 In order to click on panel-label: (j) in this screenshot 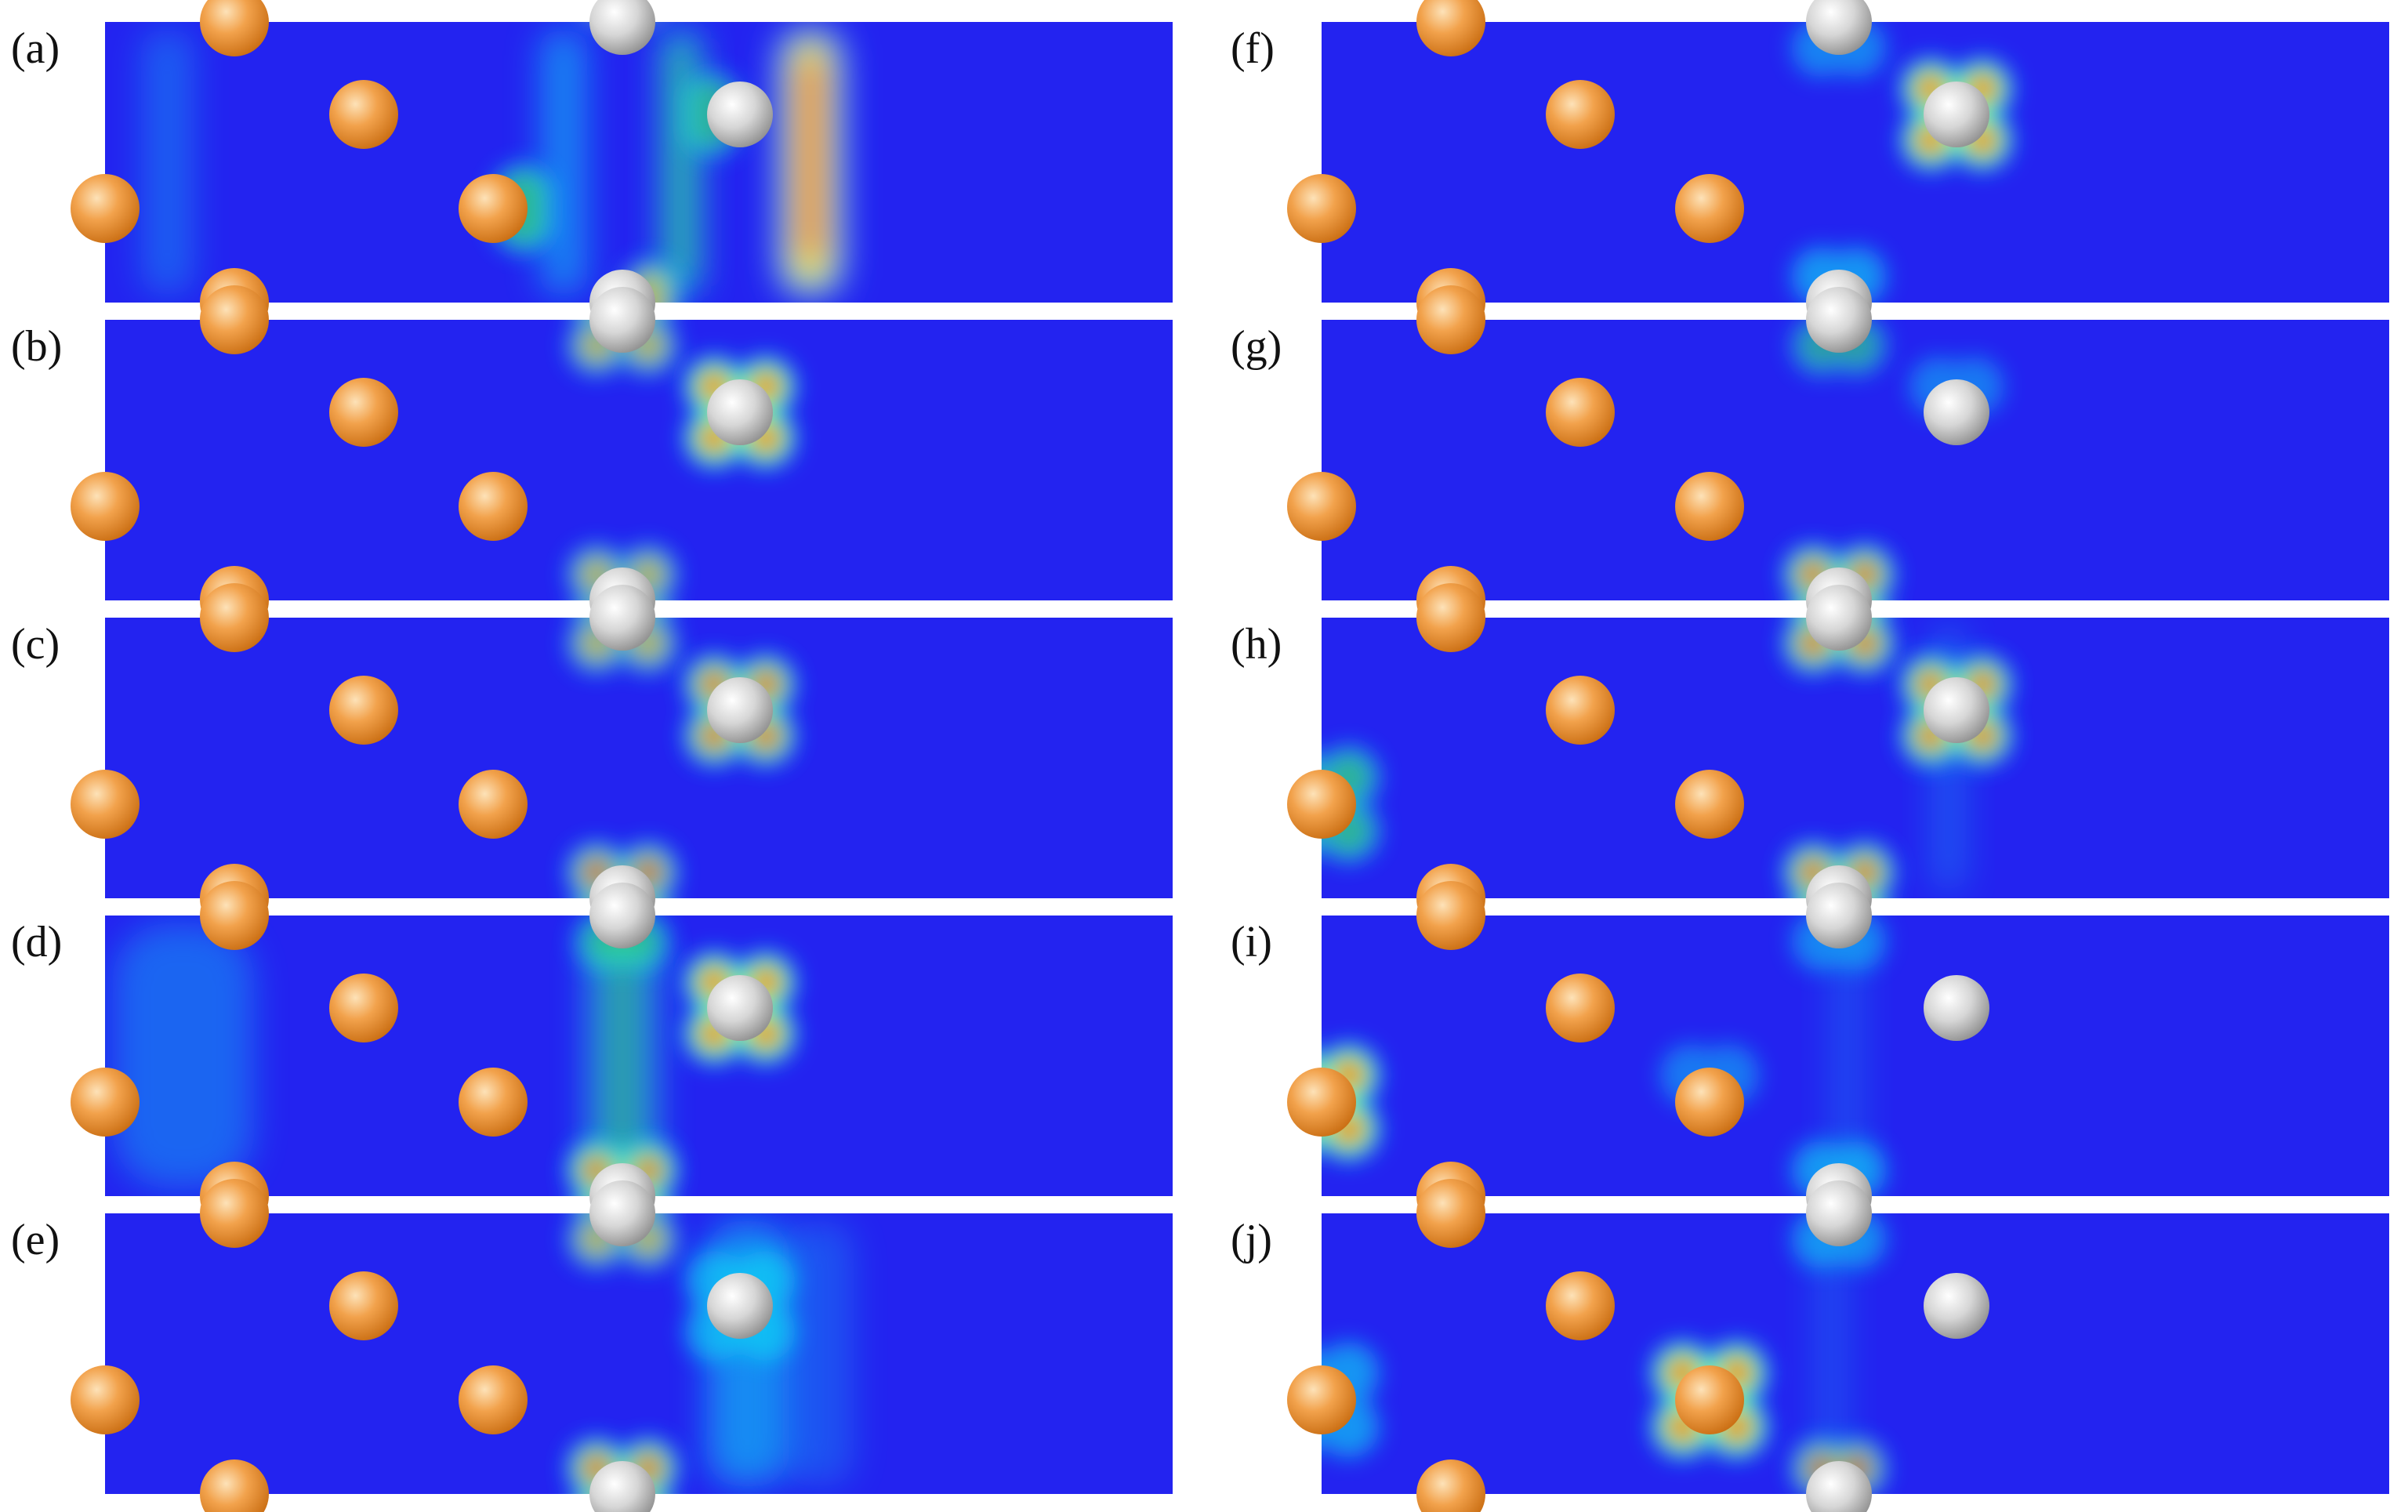, I will do `click(1251, 1240)`.